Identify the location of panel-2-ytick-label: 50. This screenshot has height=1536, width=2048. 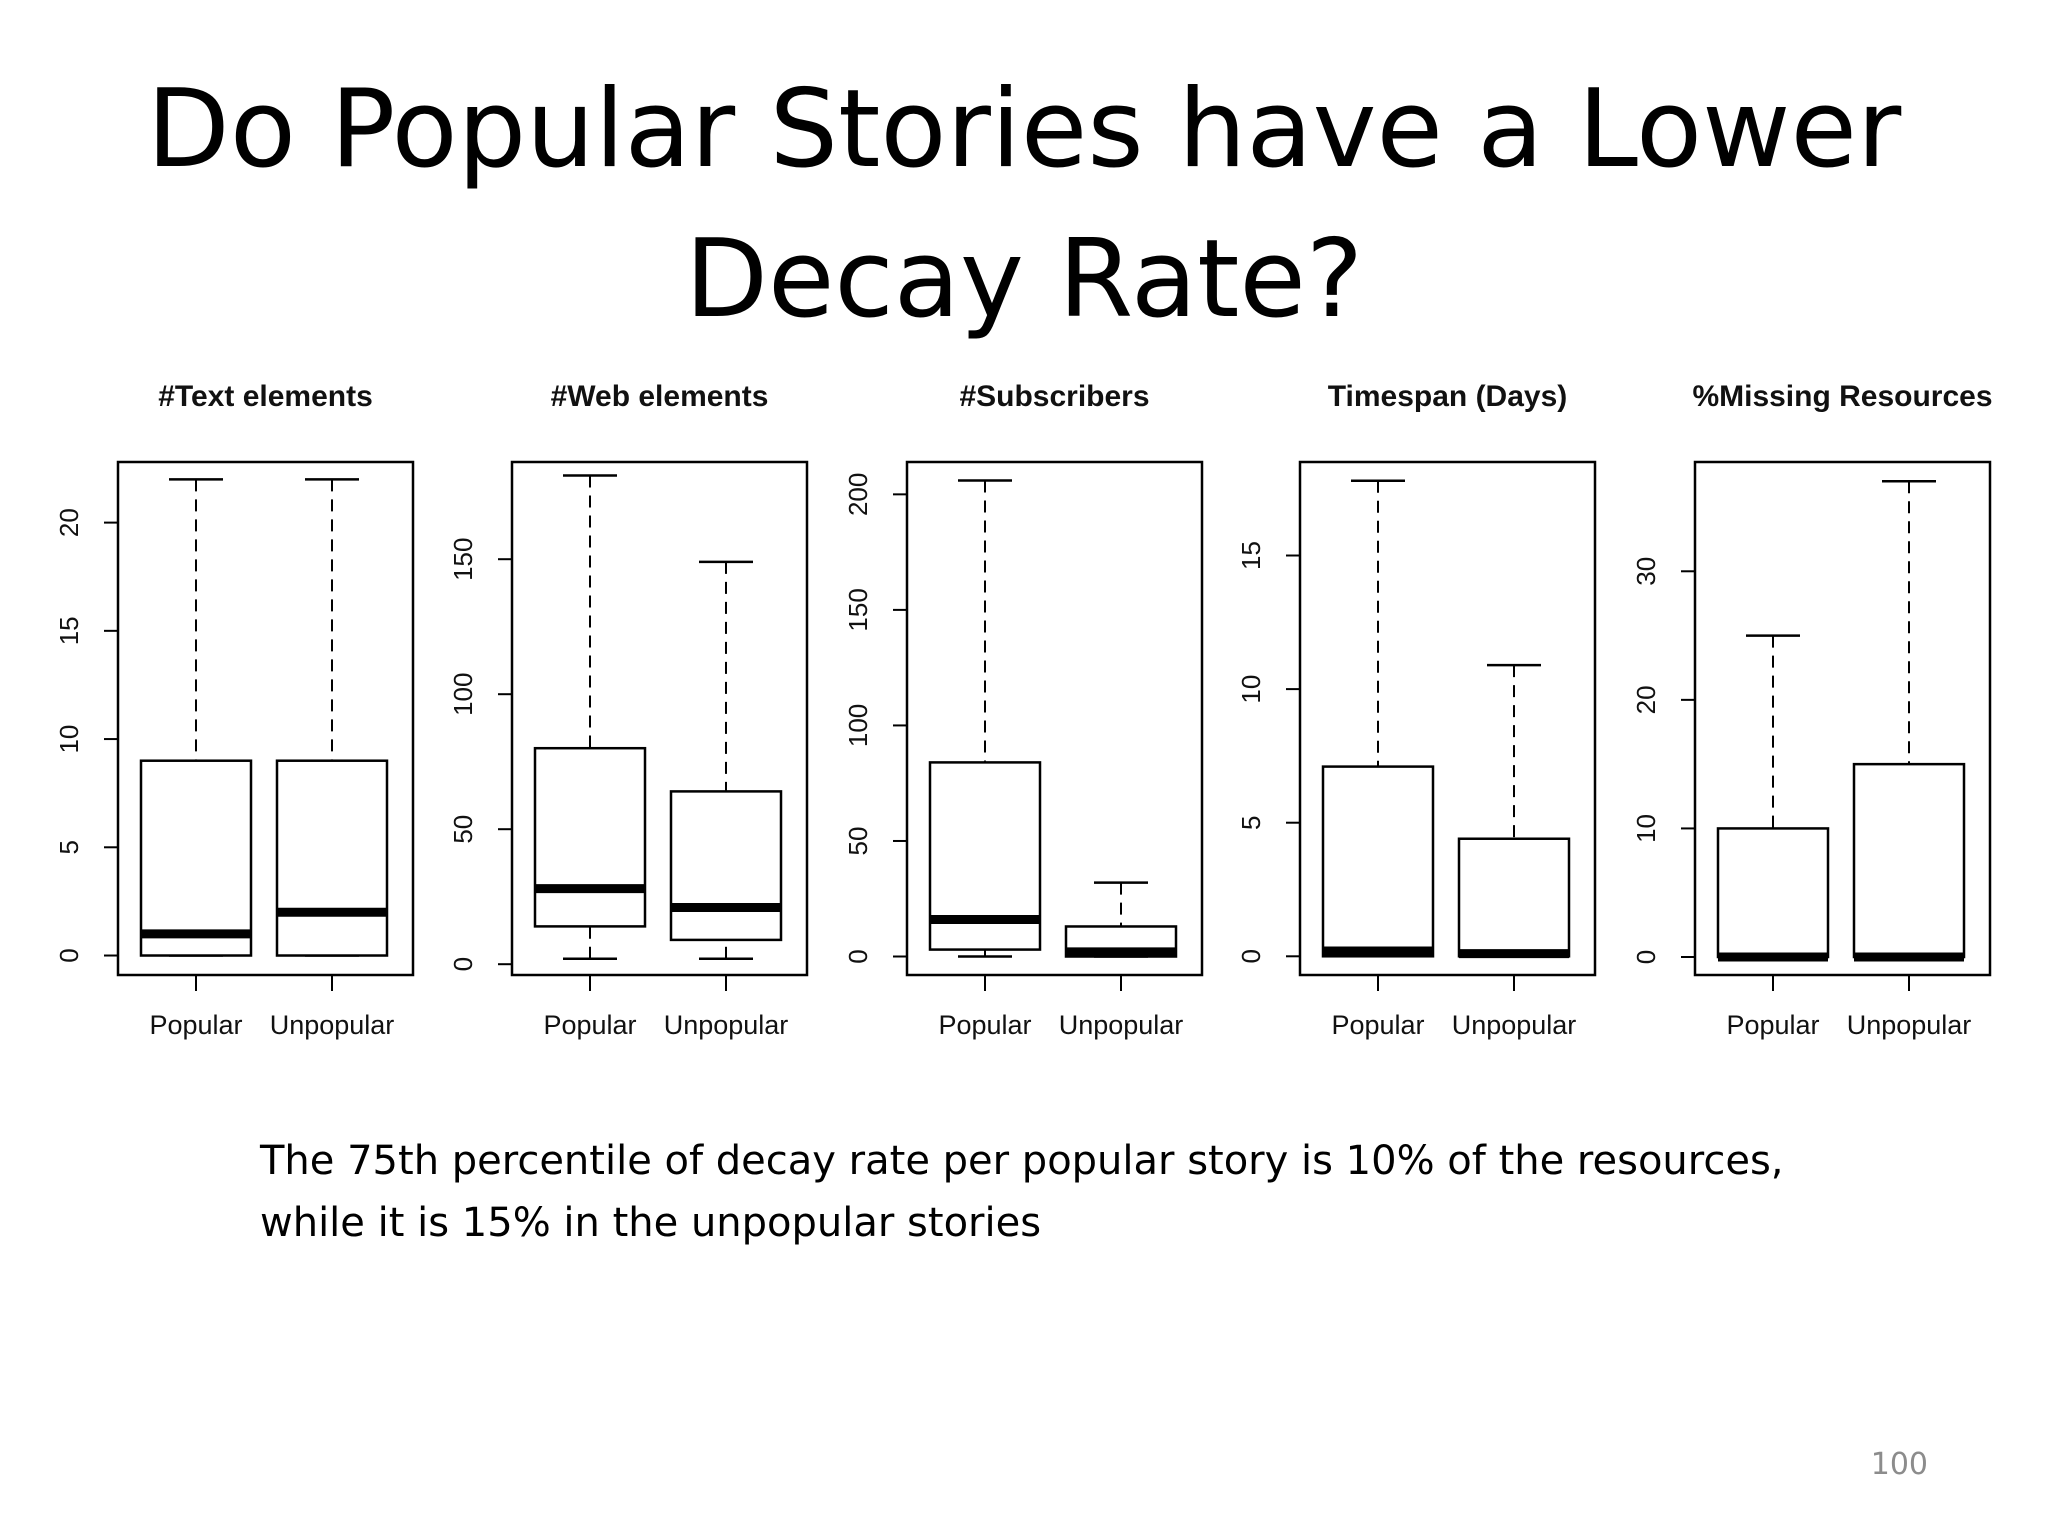
(463, 829).